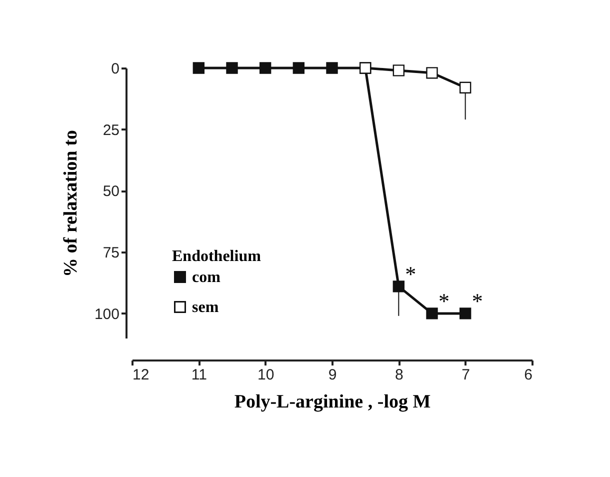 The height and width of the screenshot is (477, 610). I want to click on y-axis-title: % of relaxation to, so click(71, 203).